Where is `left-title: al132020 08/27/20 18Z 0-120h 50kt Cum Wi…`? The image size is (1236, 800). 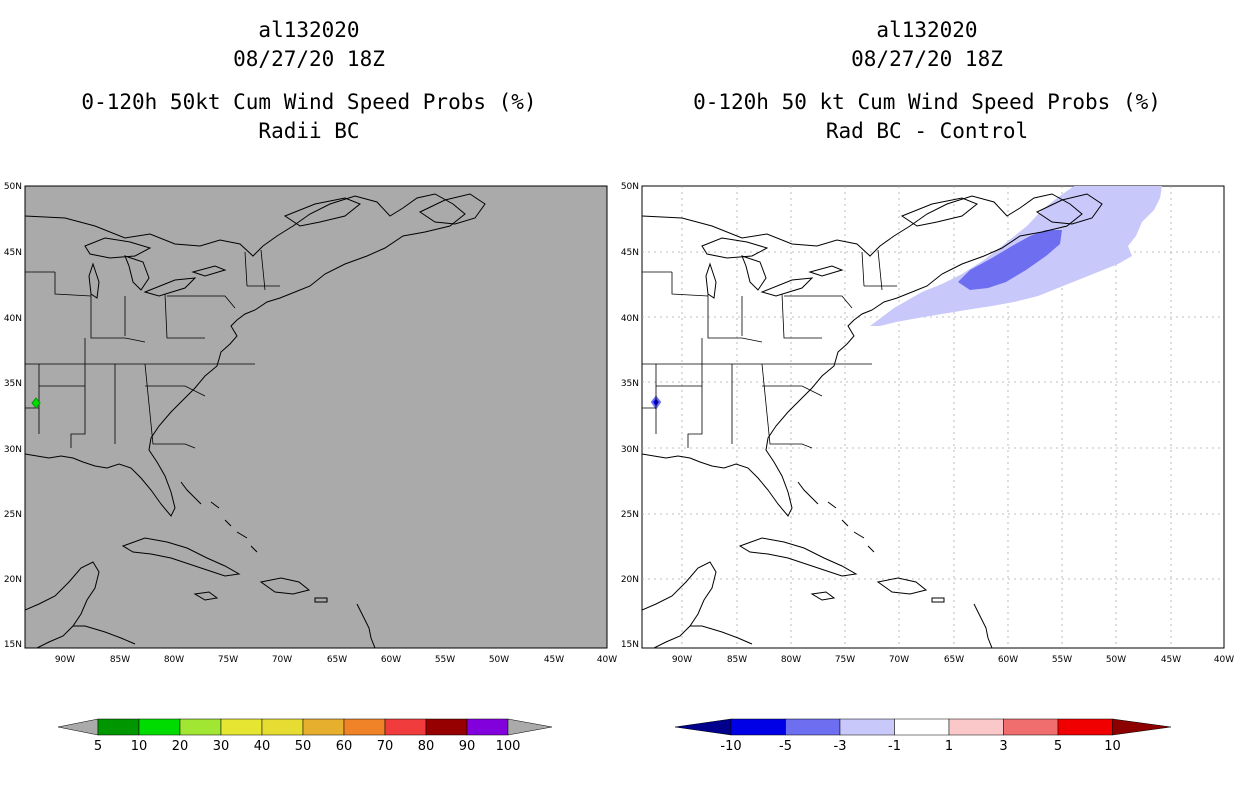 left-title: al132020 08/27/20 18Z 0-120h 50kt Cum Wi… is located at coordinates (309, 81).